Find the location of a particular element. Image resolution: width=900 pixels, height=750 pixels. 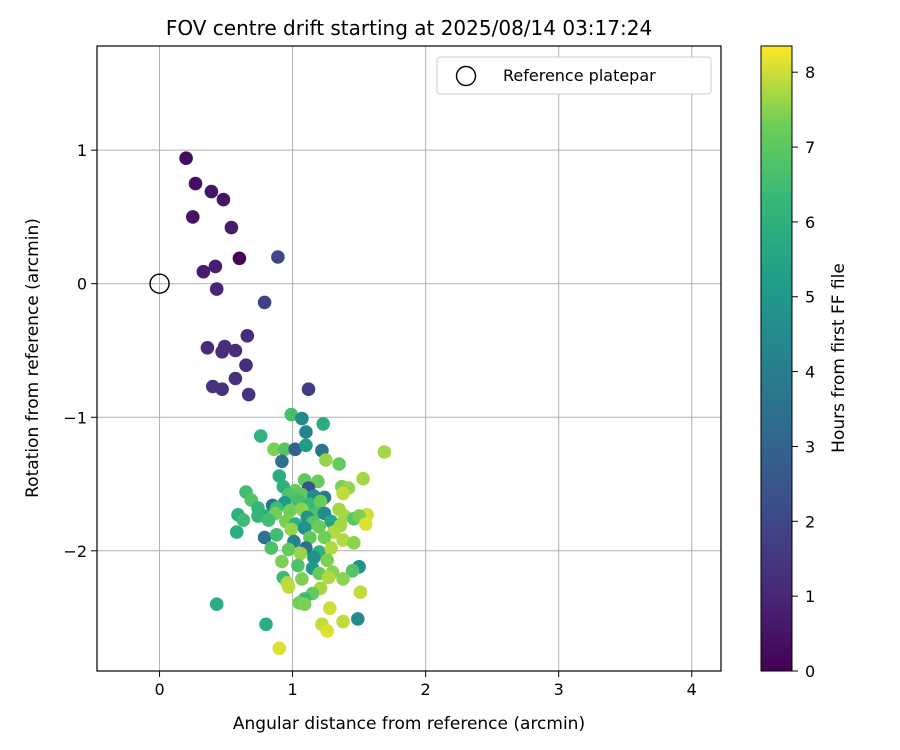

y-axis-ticks: 1 0 −1 −2 is located at coordinates (80, 351).